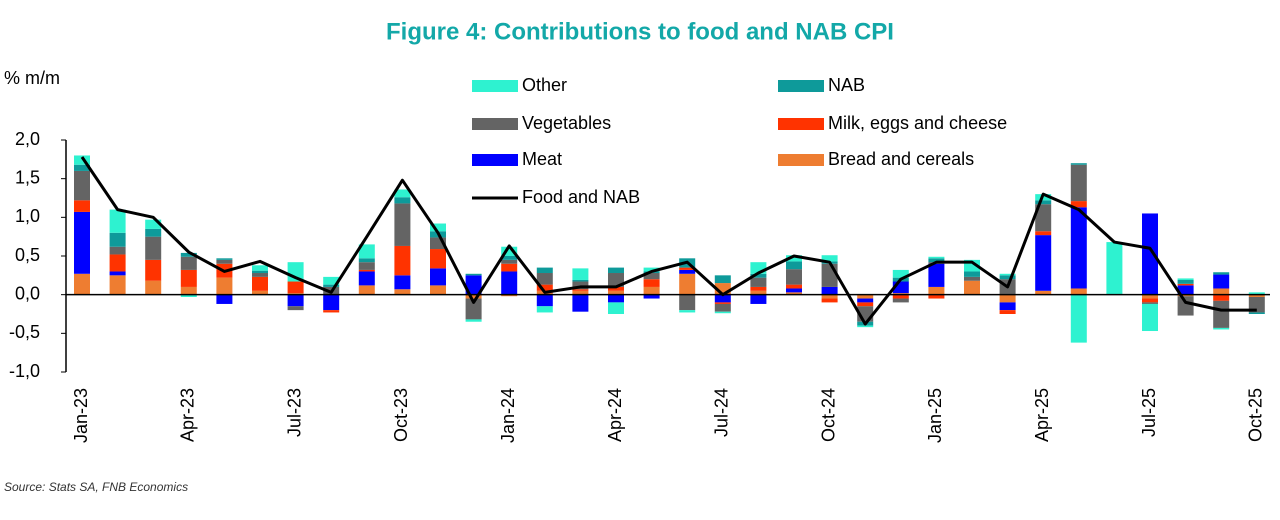 The image size is (1280, 520). Describe the element at coordinates (846, 85) in the screenshot. I see `legend-label: NAB` at that location.